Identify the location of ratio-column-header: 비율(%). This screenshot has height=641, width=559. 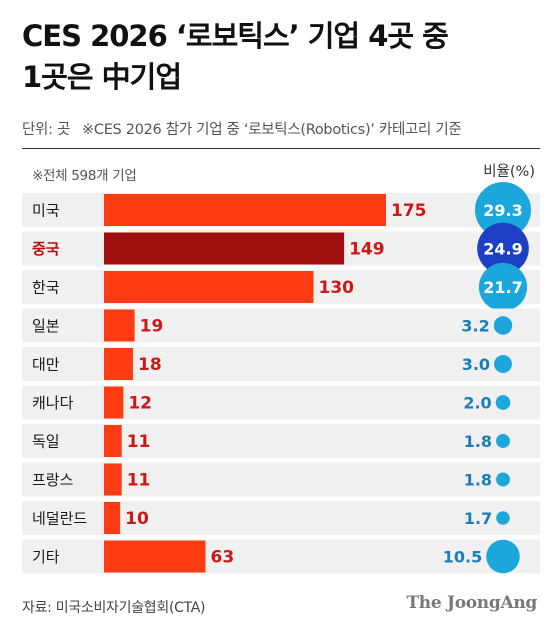
(509, 172).